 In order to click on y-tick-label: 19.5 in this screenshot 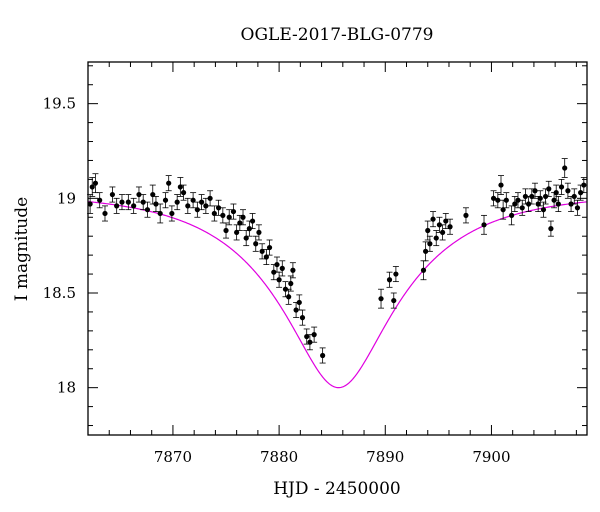, I will do `click(59, 104)`.